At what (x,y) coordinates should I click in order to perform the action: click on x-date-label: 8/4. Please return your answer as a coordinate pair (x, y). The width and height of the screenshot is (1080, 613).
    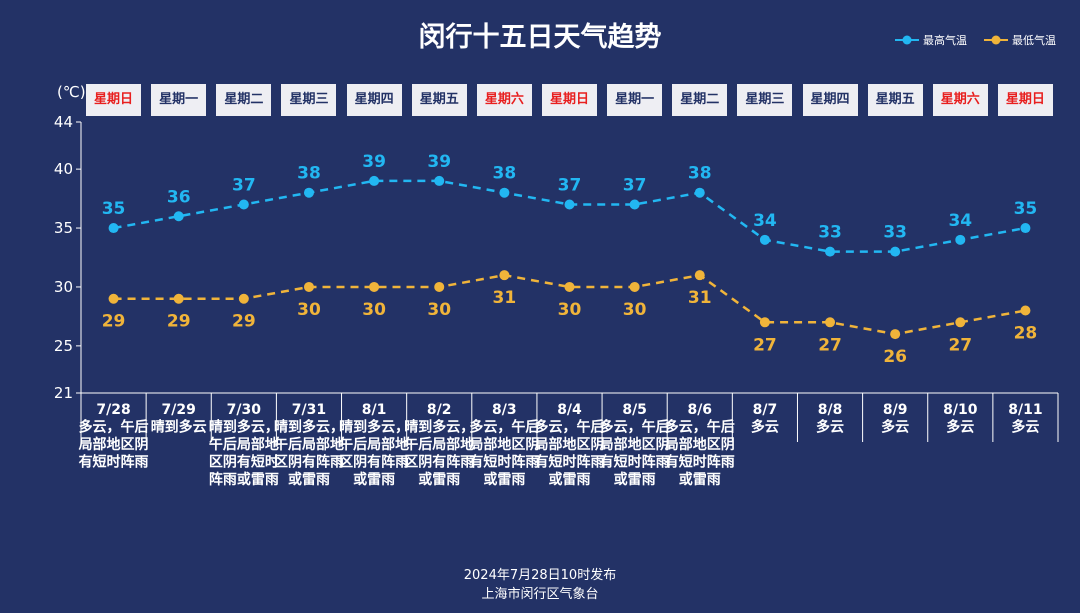
    Looking at the image, I should click on (569, 410).